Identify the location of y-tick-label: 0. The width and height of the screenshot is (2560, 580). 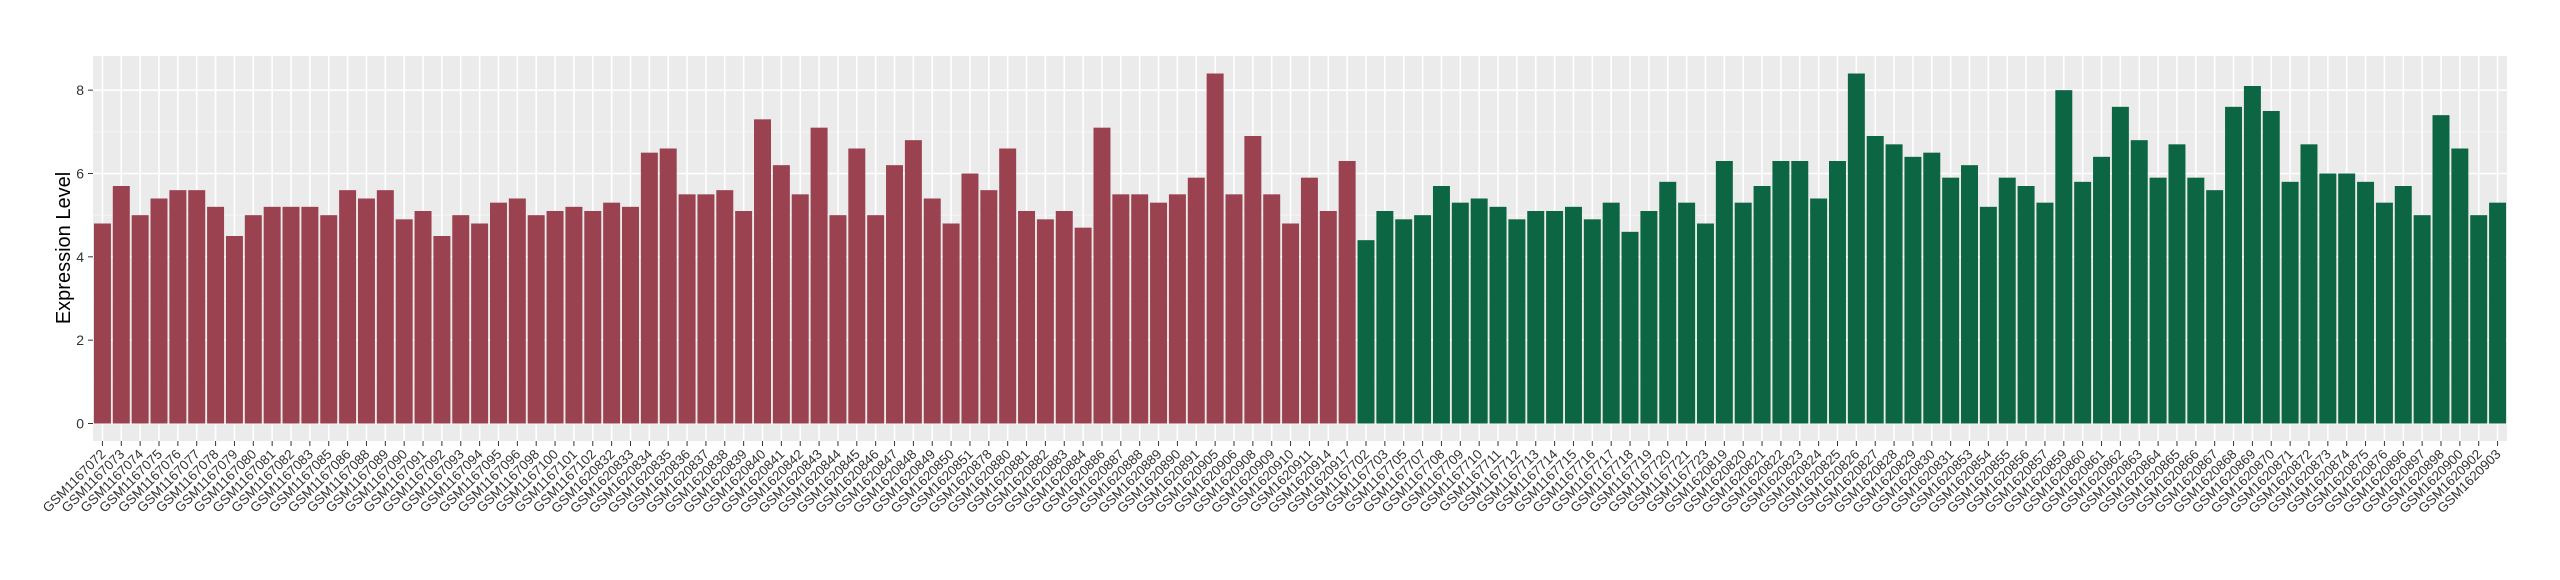
(80, 424).